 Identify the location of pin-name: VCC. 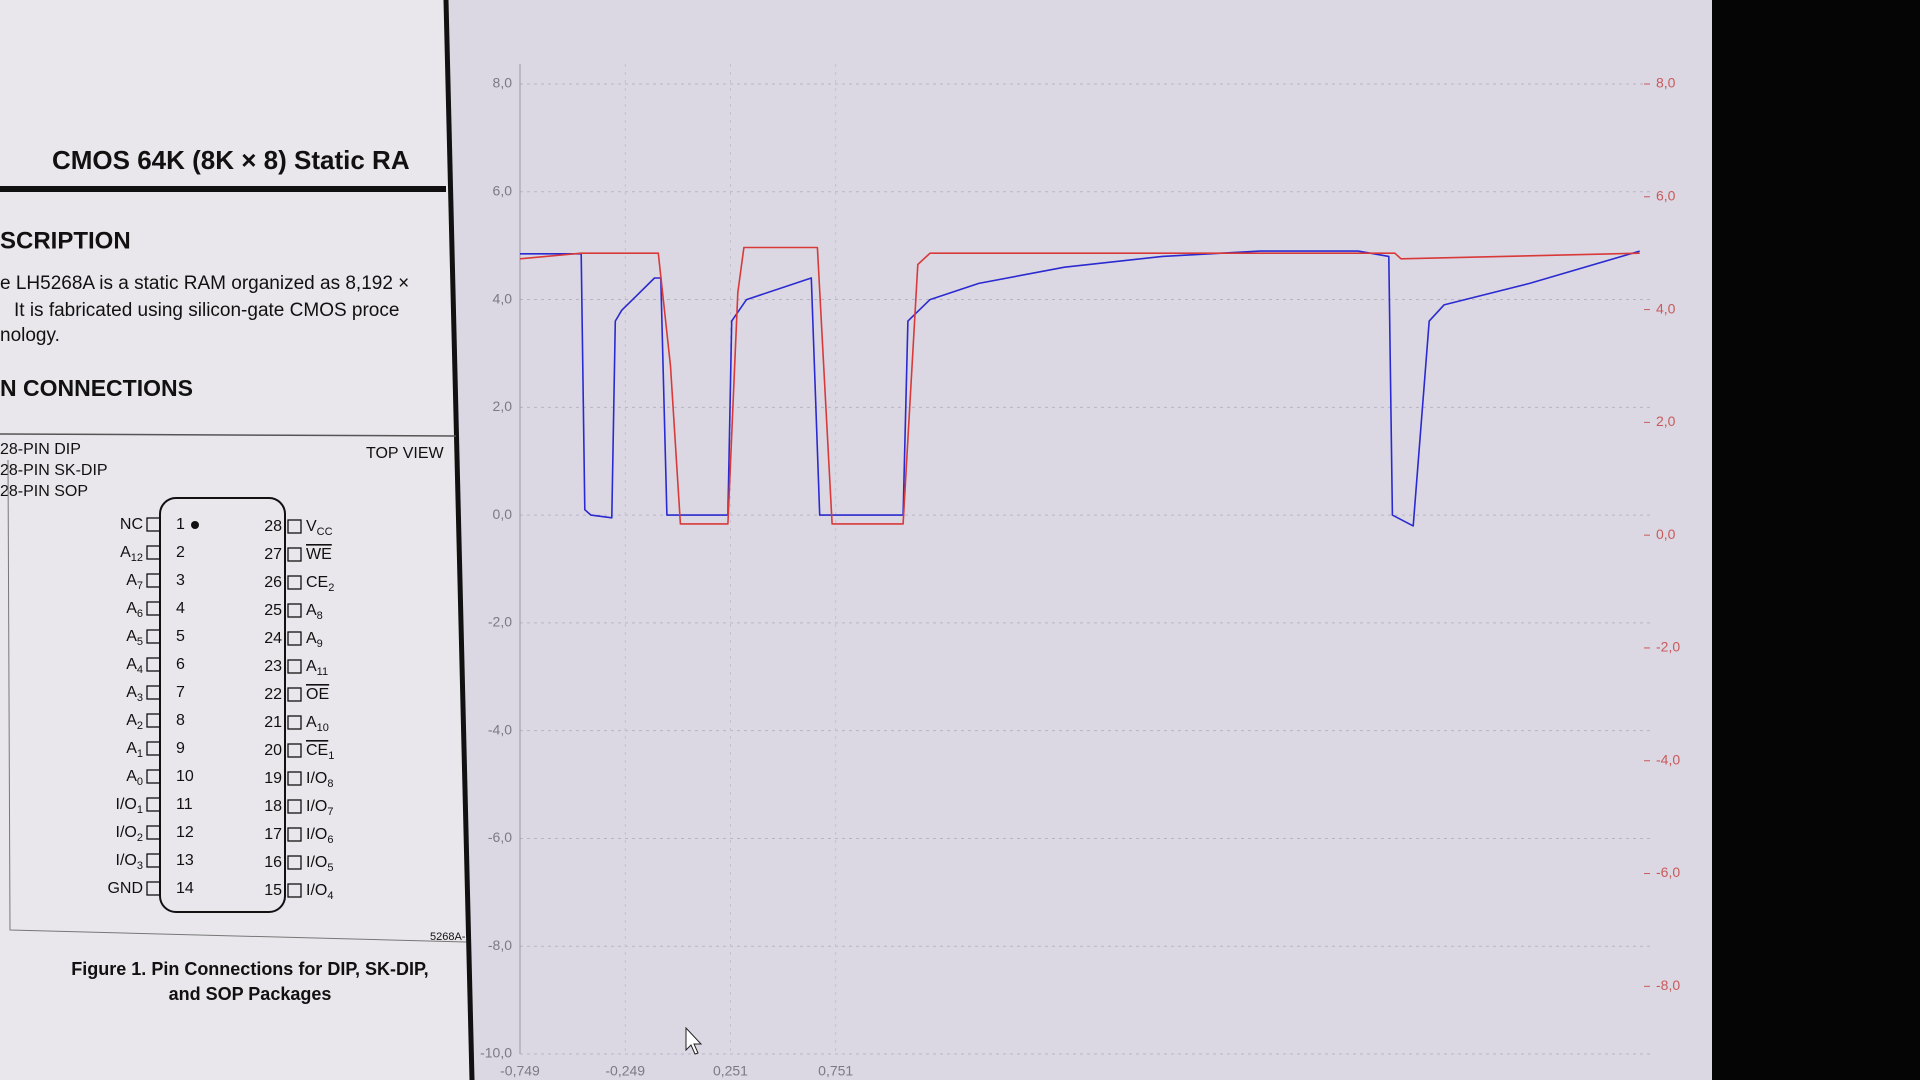
(319, 528).